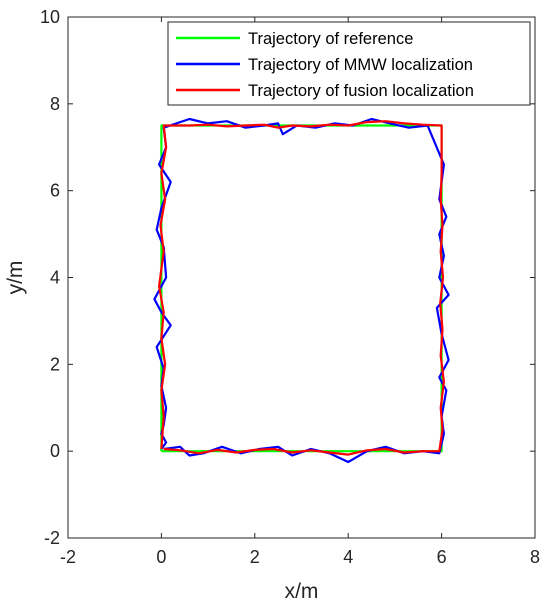  Describe the element at coordinates (55, 451) in the screenshot. I see `y-tick-label: 0` at that location.